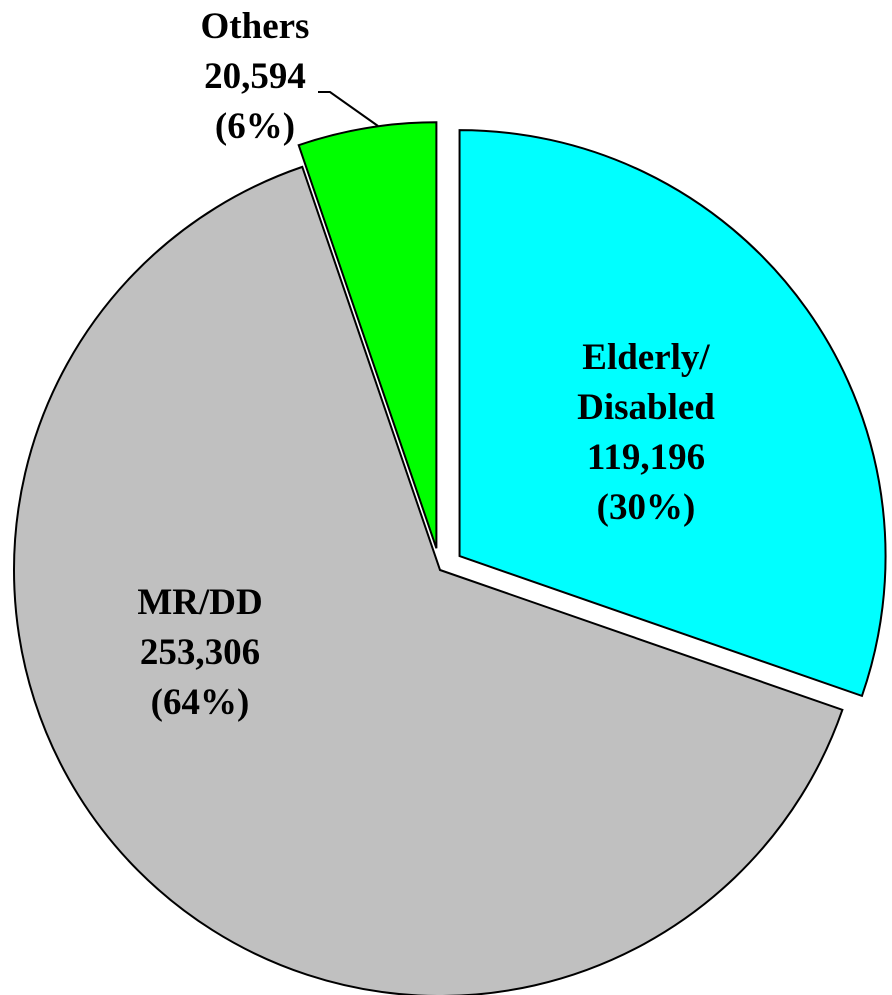  What do you see at coordinates (646, 433) in the screenshot?
I see `slice-label: Elderly/ Disabled 119,196 (30%)` at bounding box center [646, 433].